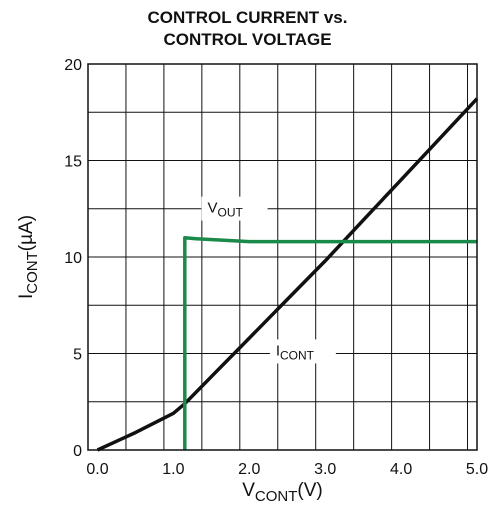  Describe the element at coordinates (77, 451) in the screenshot. I see `y-tick-label-0: 0` at that location.